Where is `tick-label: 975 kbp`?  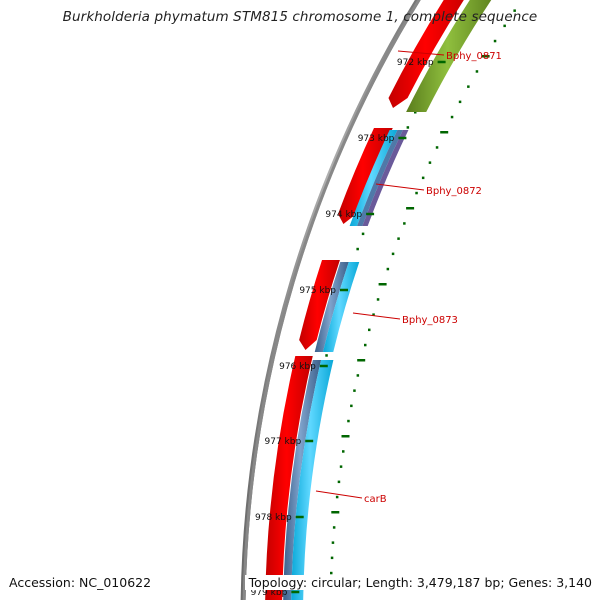
tick-label: 975 kbp is located at coordinates (317, 291).